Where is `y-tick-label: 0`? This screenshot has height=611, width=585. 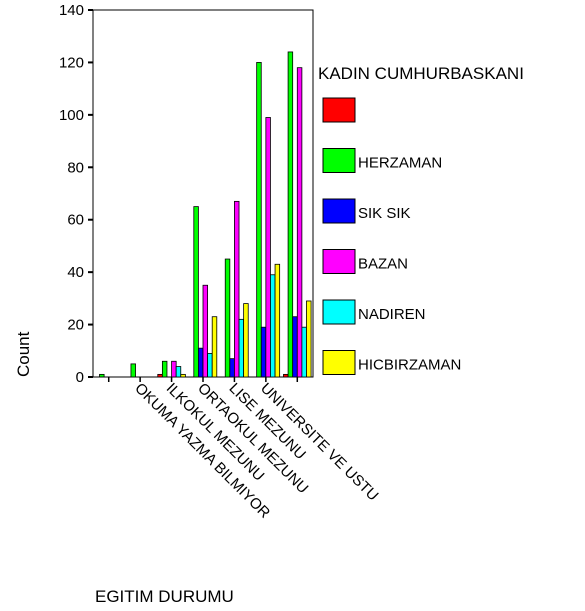
y-tick-label: 0 is located at coordinates (80, 377).